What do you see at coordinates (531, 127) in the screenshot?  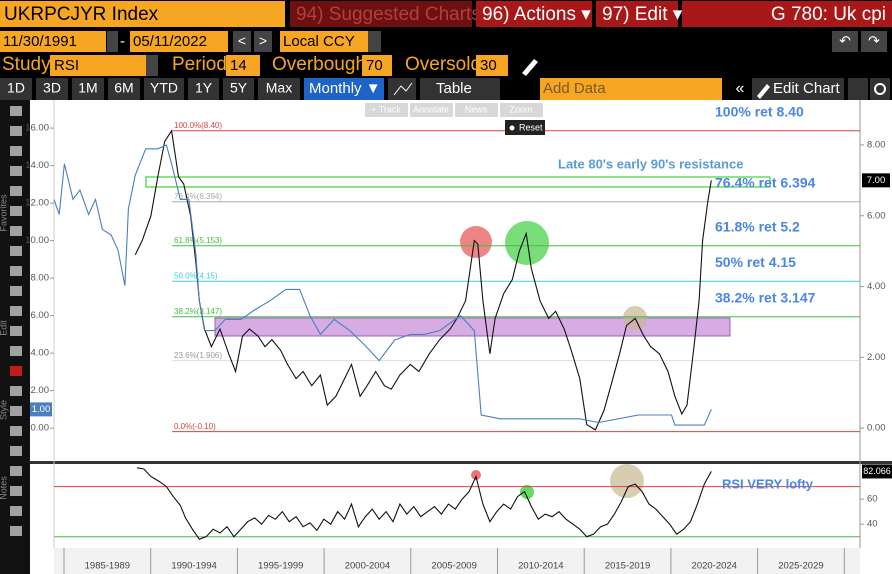 I see `reset: Reset` at bounding box center [531, 127].